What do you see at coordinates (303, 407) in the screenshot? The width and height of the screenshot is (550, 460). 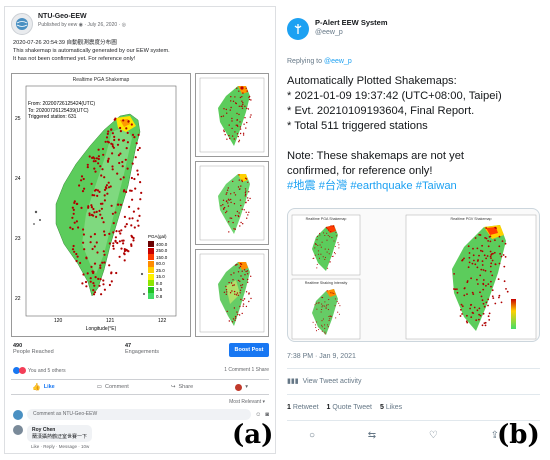 I see `retweet-count-link: 1 Retweet` at bounding box center [303, 407].